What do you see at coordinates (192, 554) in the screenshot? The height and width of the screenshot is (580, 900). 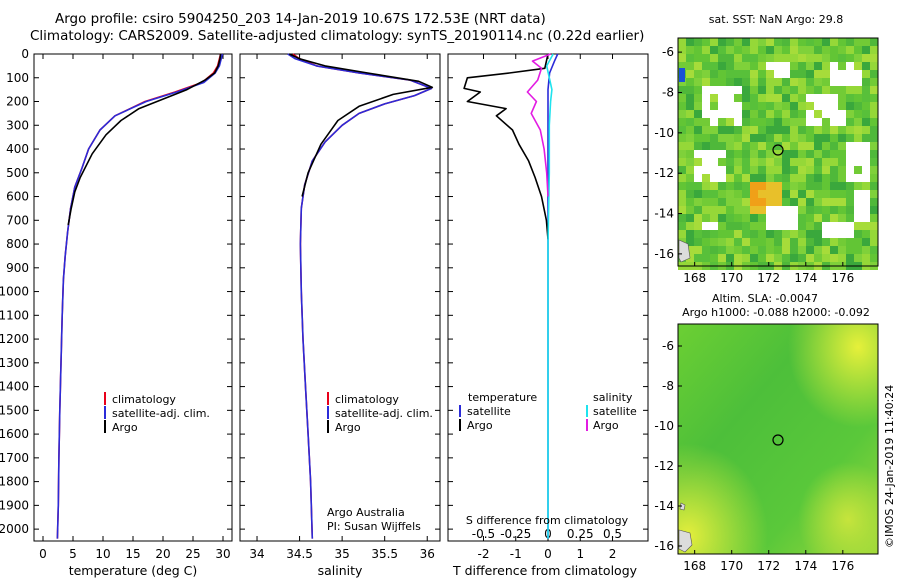 I see `x-tick-label: 25` at bounding box center [192, 554].